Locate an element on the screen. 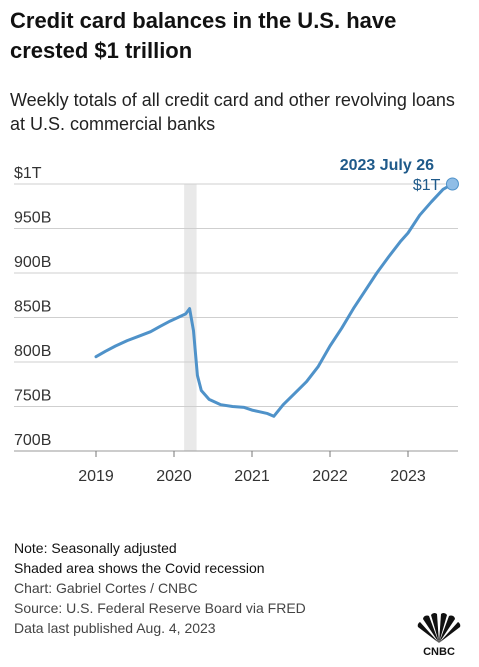 The width and height of the screenshot is (479, 667). endpoint-marker is located at coordinates (452, 184).